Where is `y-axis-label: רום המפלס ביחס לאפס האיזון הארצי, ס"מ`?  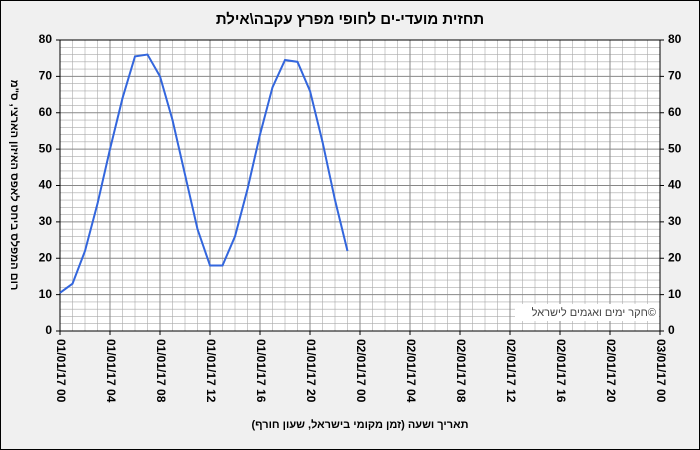 y-axis-label: רום המפלס ביחס לאפס האיזון הארצי, ס"מ is located at coordinates (14, 185).